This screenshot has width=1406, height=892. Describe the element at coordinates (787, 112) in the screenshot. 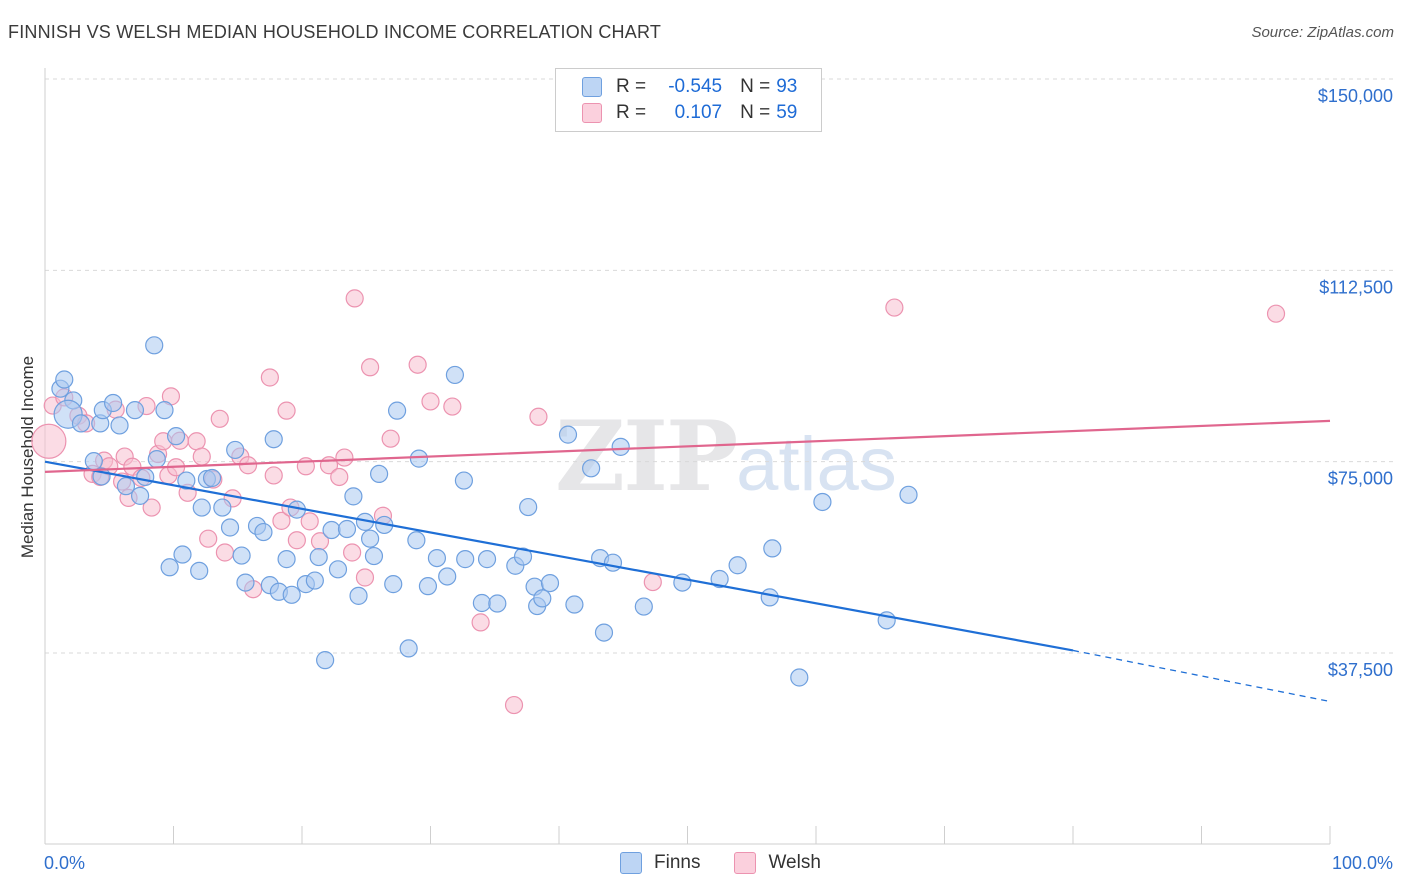

I see `welsh-n-value: 59` at that location.